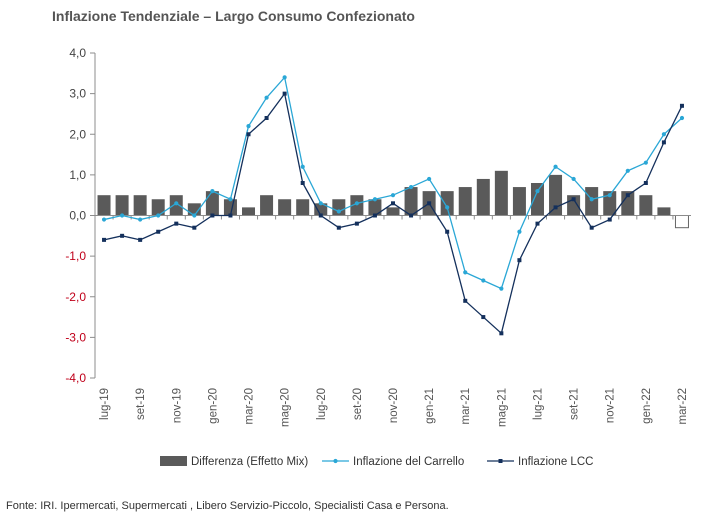 The image size is (711, 519). What do you see at coordinates (75, 297) in the screenshot?
I see `y-tick-label: -2,0` at bounding box center [75, 297].